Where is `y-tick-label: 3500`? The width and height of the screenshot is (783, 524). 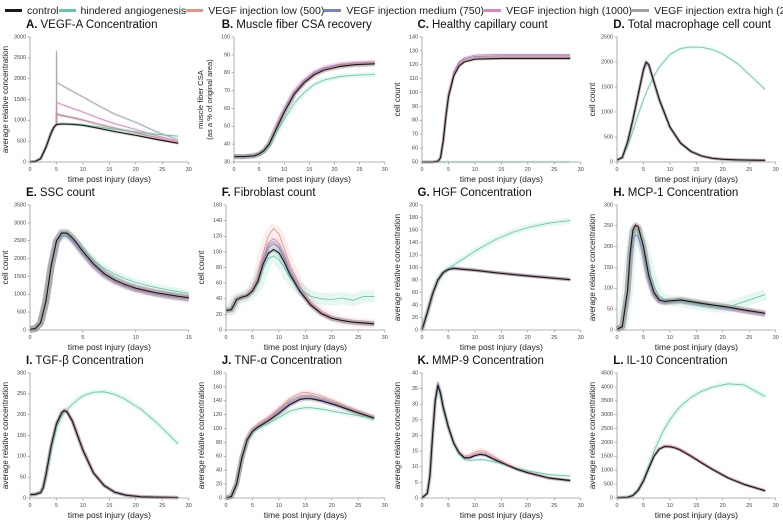
y-tick-label: 3500 is located at coordinates (607, 401).